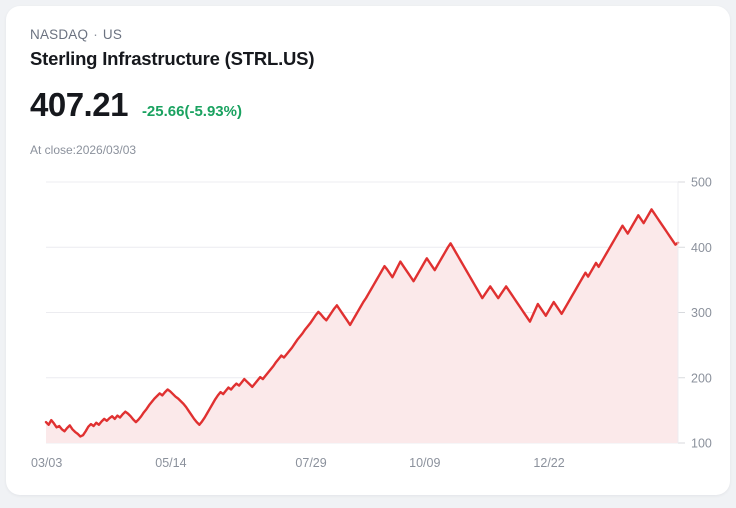 This screenshot has height=508, width=736. I want to click on x-axis-labels: 03/03 05/14 07/29 10/09 12/22, so click(298, 463).